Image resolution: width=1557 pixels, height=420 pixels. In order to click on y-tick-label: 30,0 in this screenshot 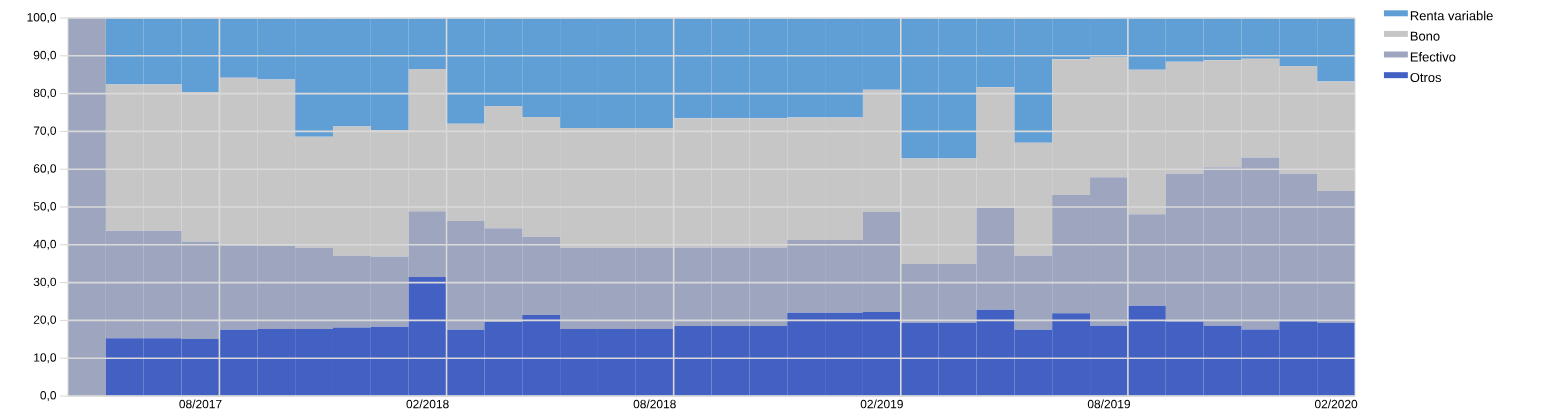, I will do `click(45, 282)`.